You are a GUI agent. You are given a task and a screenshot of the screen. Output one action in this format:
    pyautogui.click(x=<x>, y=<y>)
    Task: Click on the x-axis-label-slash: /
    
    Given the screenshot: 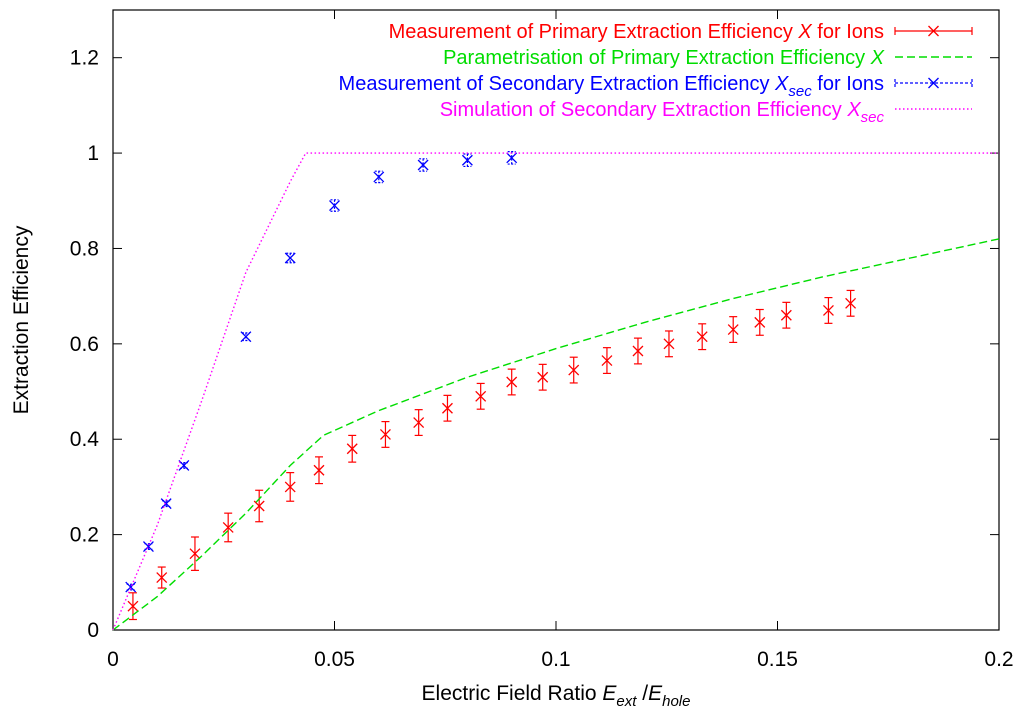 What is the action you would take?
    pyautogui.click(x=642, y=693)
    